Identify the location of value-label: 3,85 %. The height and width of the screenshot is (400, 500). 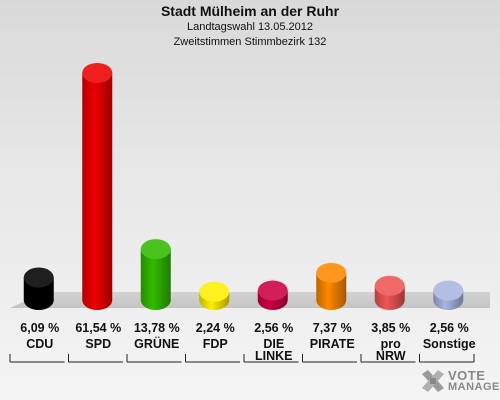
(390, 328).